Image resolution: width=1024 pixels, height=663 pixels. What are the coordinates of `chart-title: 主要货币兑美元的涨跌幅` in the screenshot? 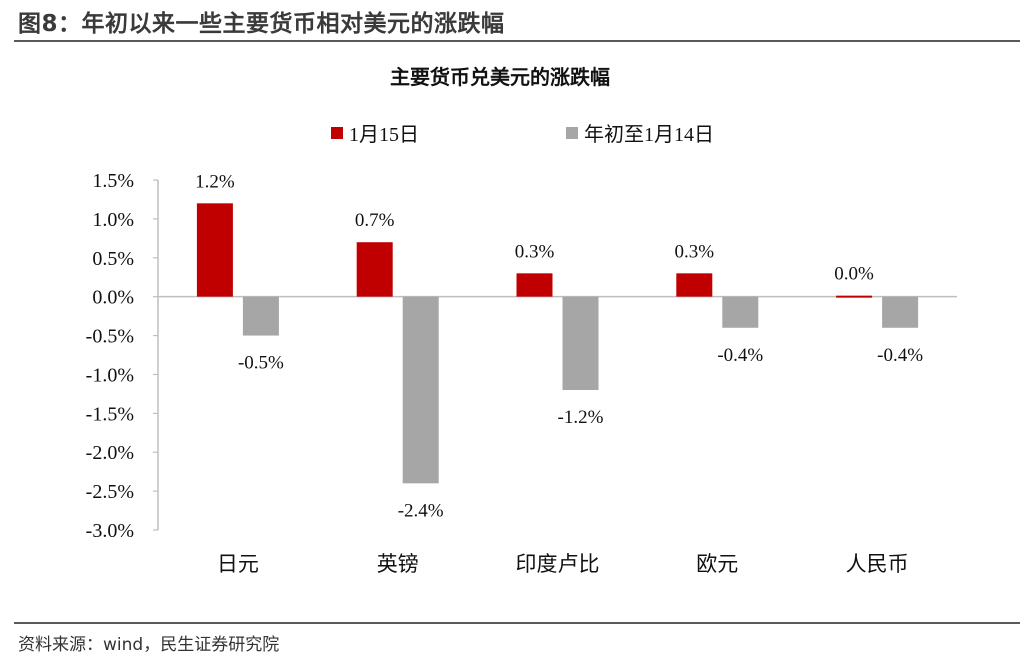 It's located at (500, 77).